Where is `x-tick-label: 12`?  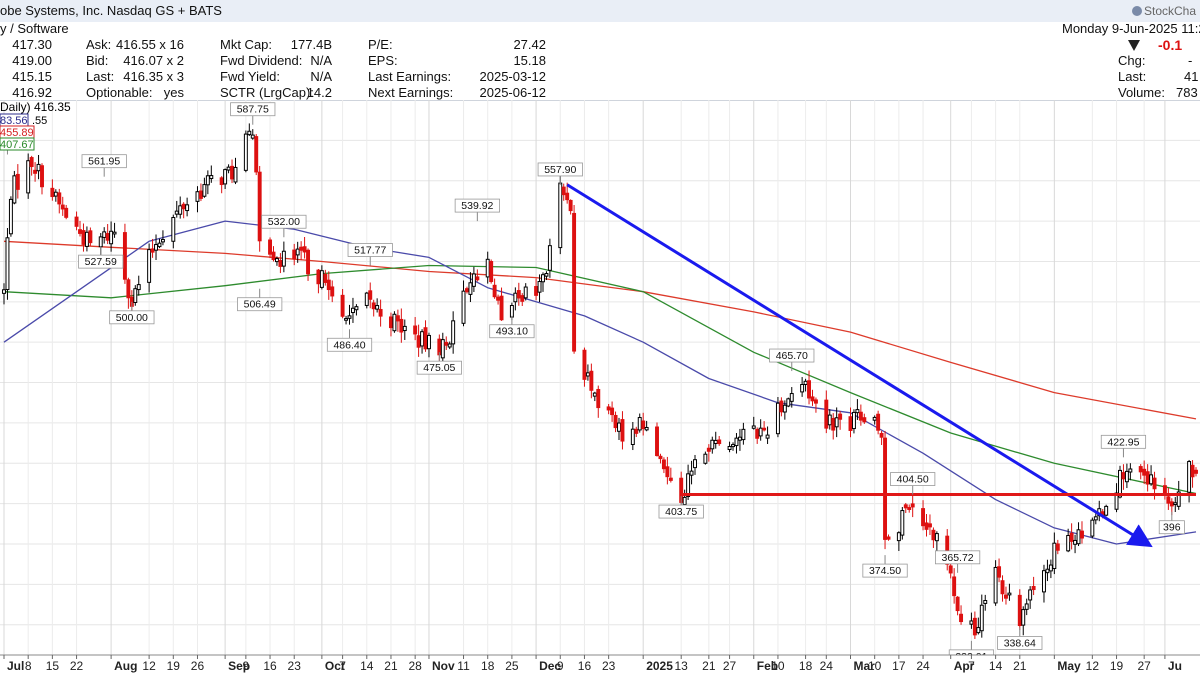 x-tick-label: 12 is located at coordinates (149, 666).